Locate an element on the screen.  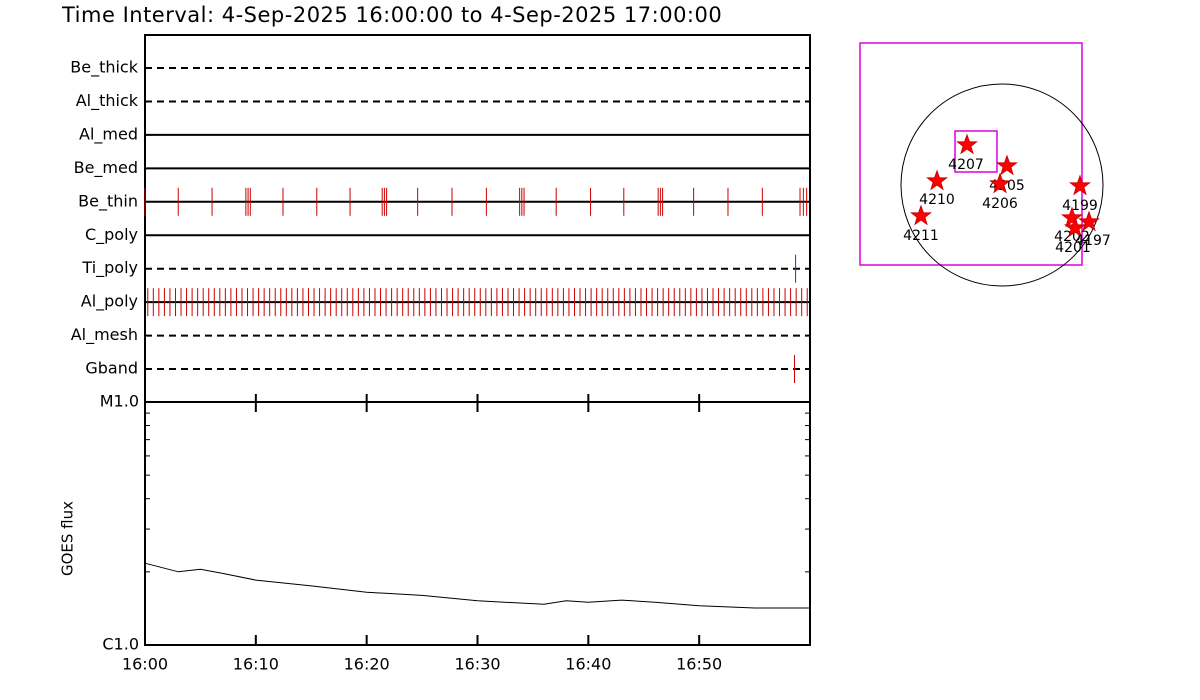
region-label: 4206 is located at coordinates (1000, 204).